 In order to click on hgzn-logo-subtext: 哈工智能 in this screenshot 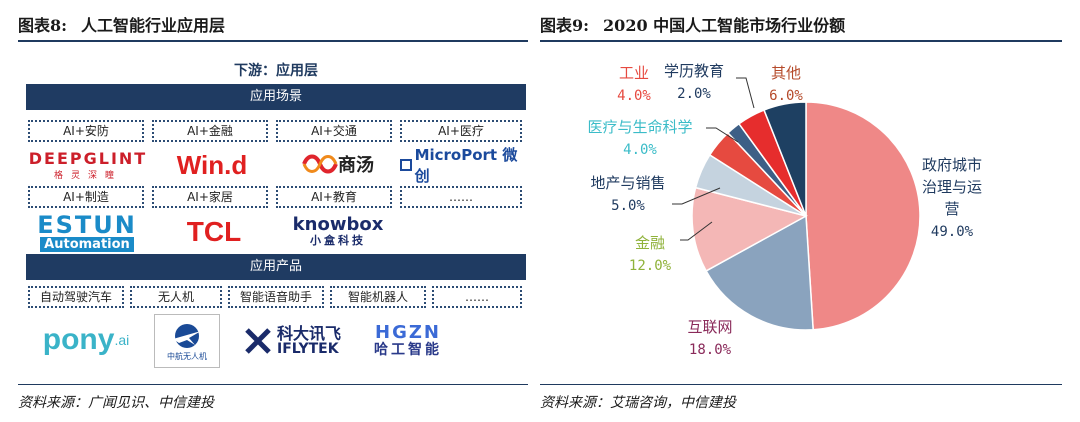, I will do `click(408, 350)`.